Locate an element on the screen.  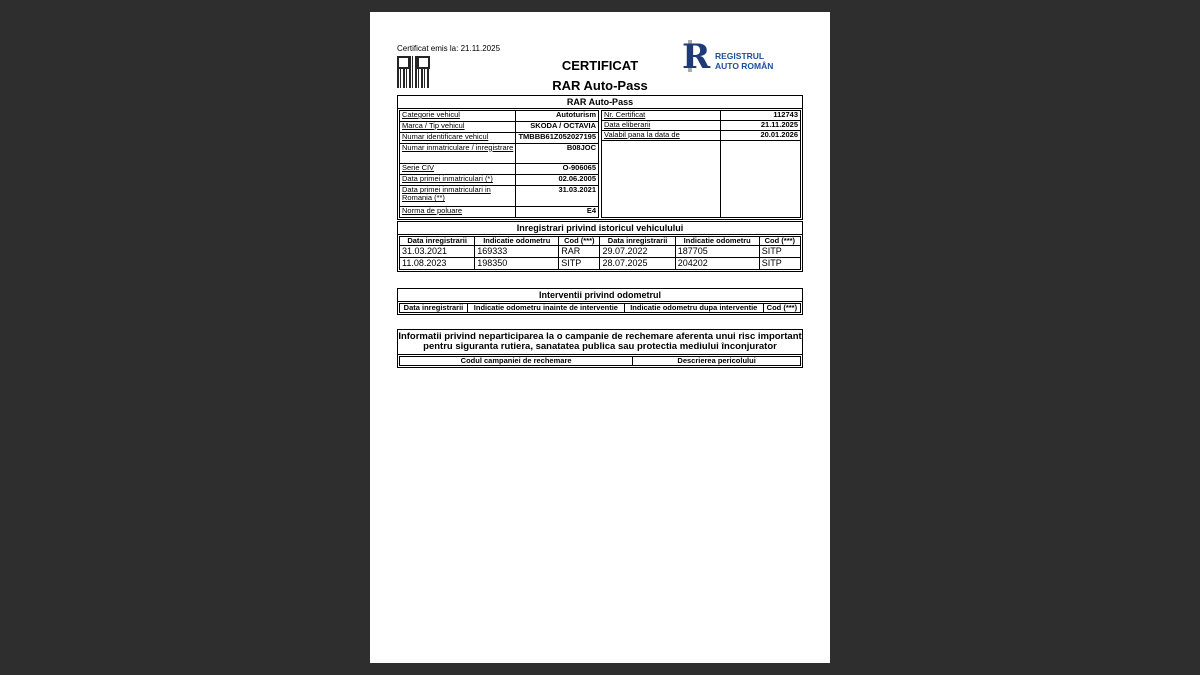
table-row: 11.08.2023 198350 SITP 28.07.2025 204202 SITP is located at coordinates (600, 263).